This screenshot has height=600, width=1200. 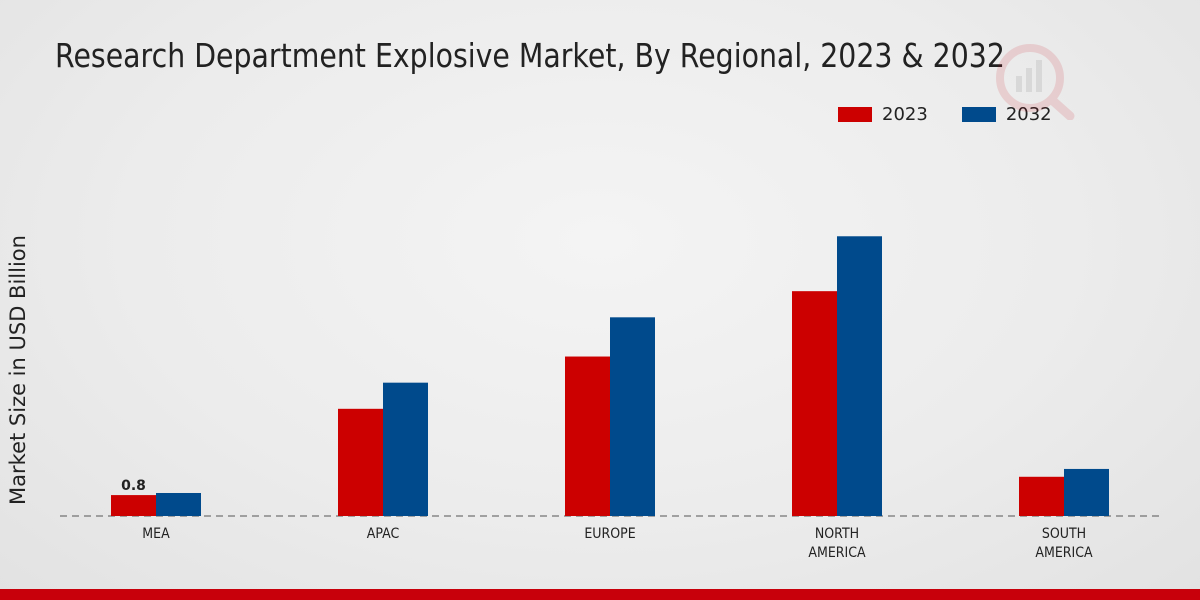 What do you see at coordinates (600, 594) in the screenshot?
I see `footer-accent-bar` at bounding box center [600, 594].